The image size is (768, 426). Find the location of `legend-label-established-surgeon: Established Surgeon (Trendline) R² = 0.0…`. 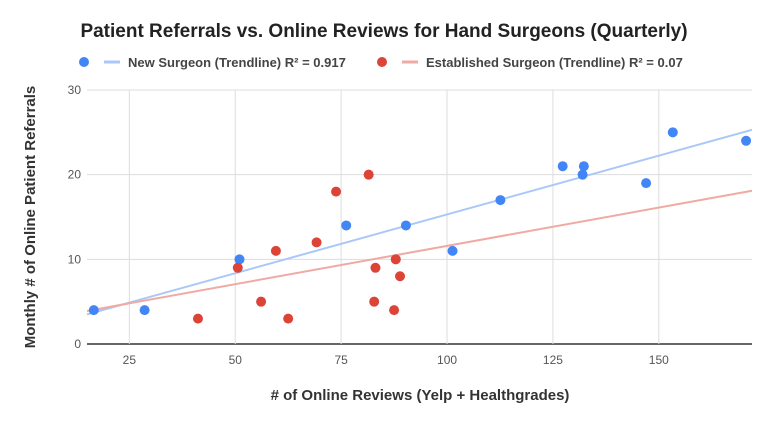

legend-label-established-surgeon: Established Surgeon (Trendline) R² = 0.0… is located at coordinates (554, 62).